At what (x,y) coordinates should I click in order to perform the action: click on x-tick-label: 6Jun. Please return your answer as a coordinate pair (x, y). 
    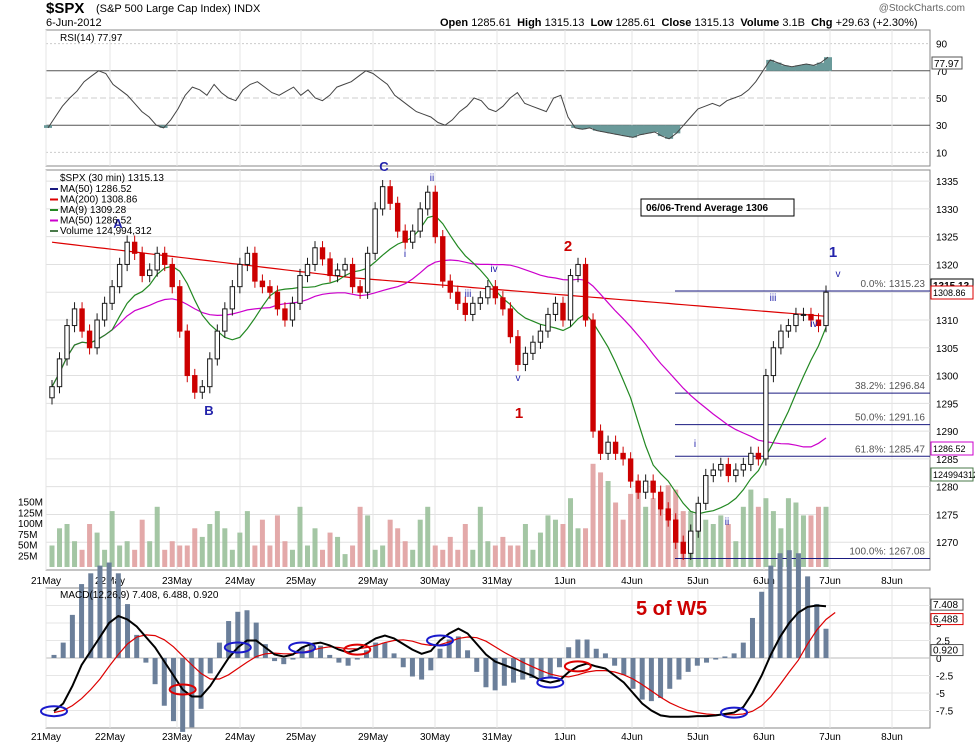
    Looking at the image, I should click on (764, 581).